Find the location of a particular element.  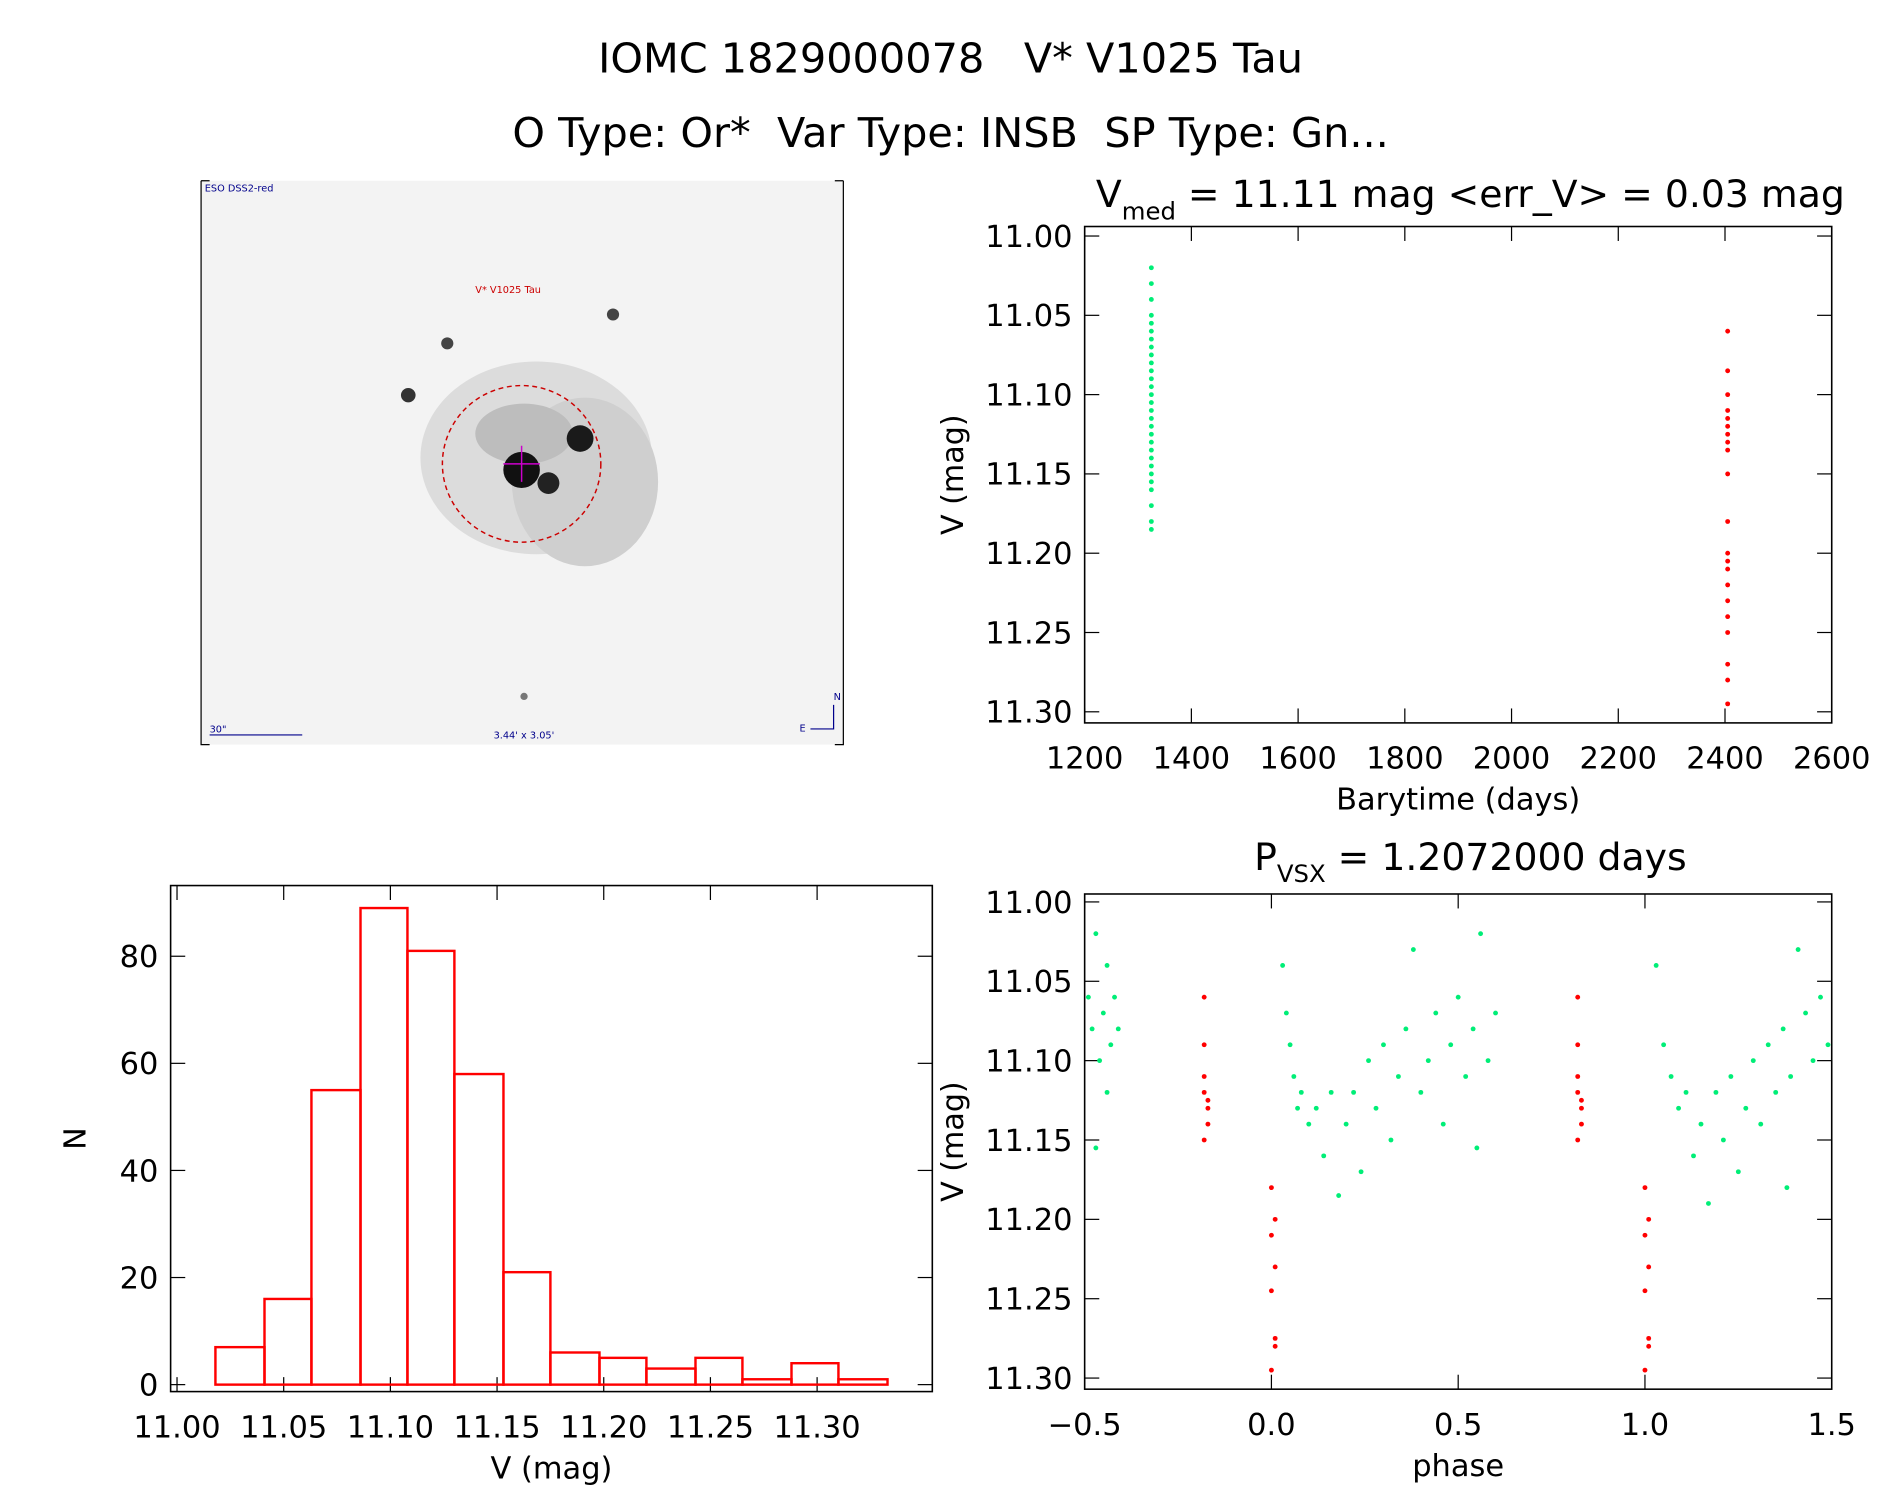

y-tick-label: 11.30 is located at coordinates (1028, 713).